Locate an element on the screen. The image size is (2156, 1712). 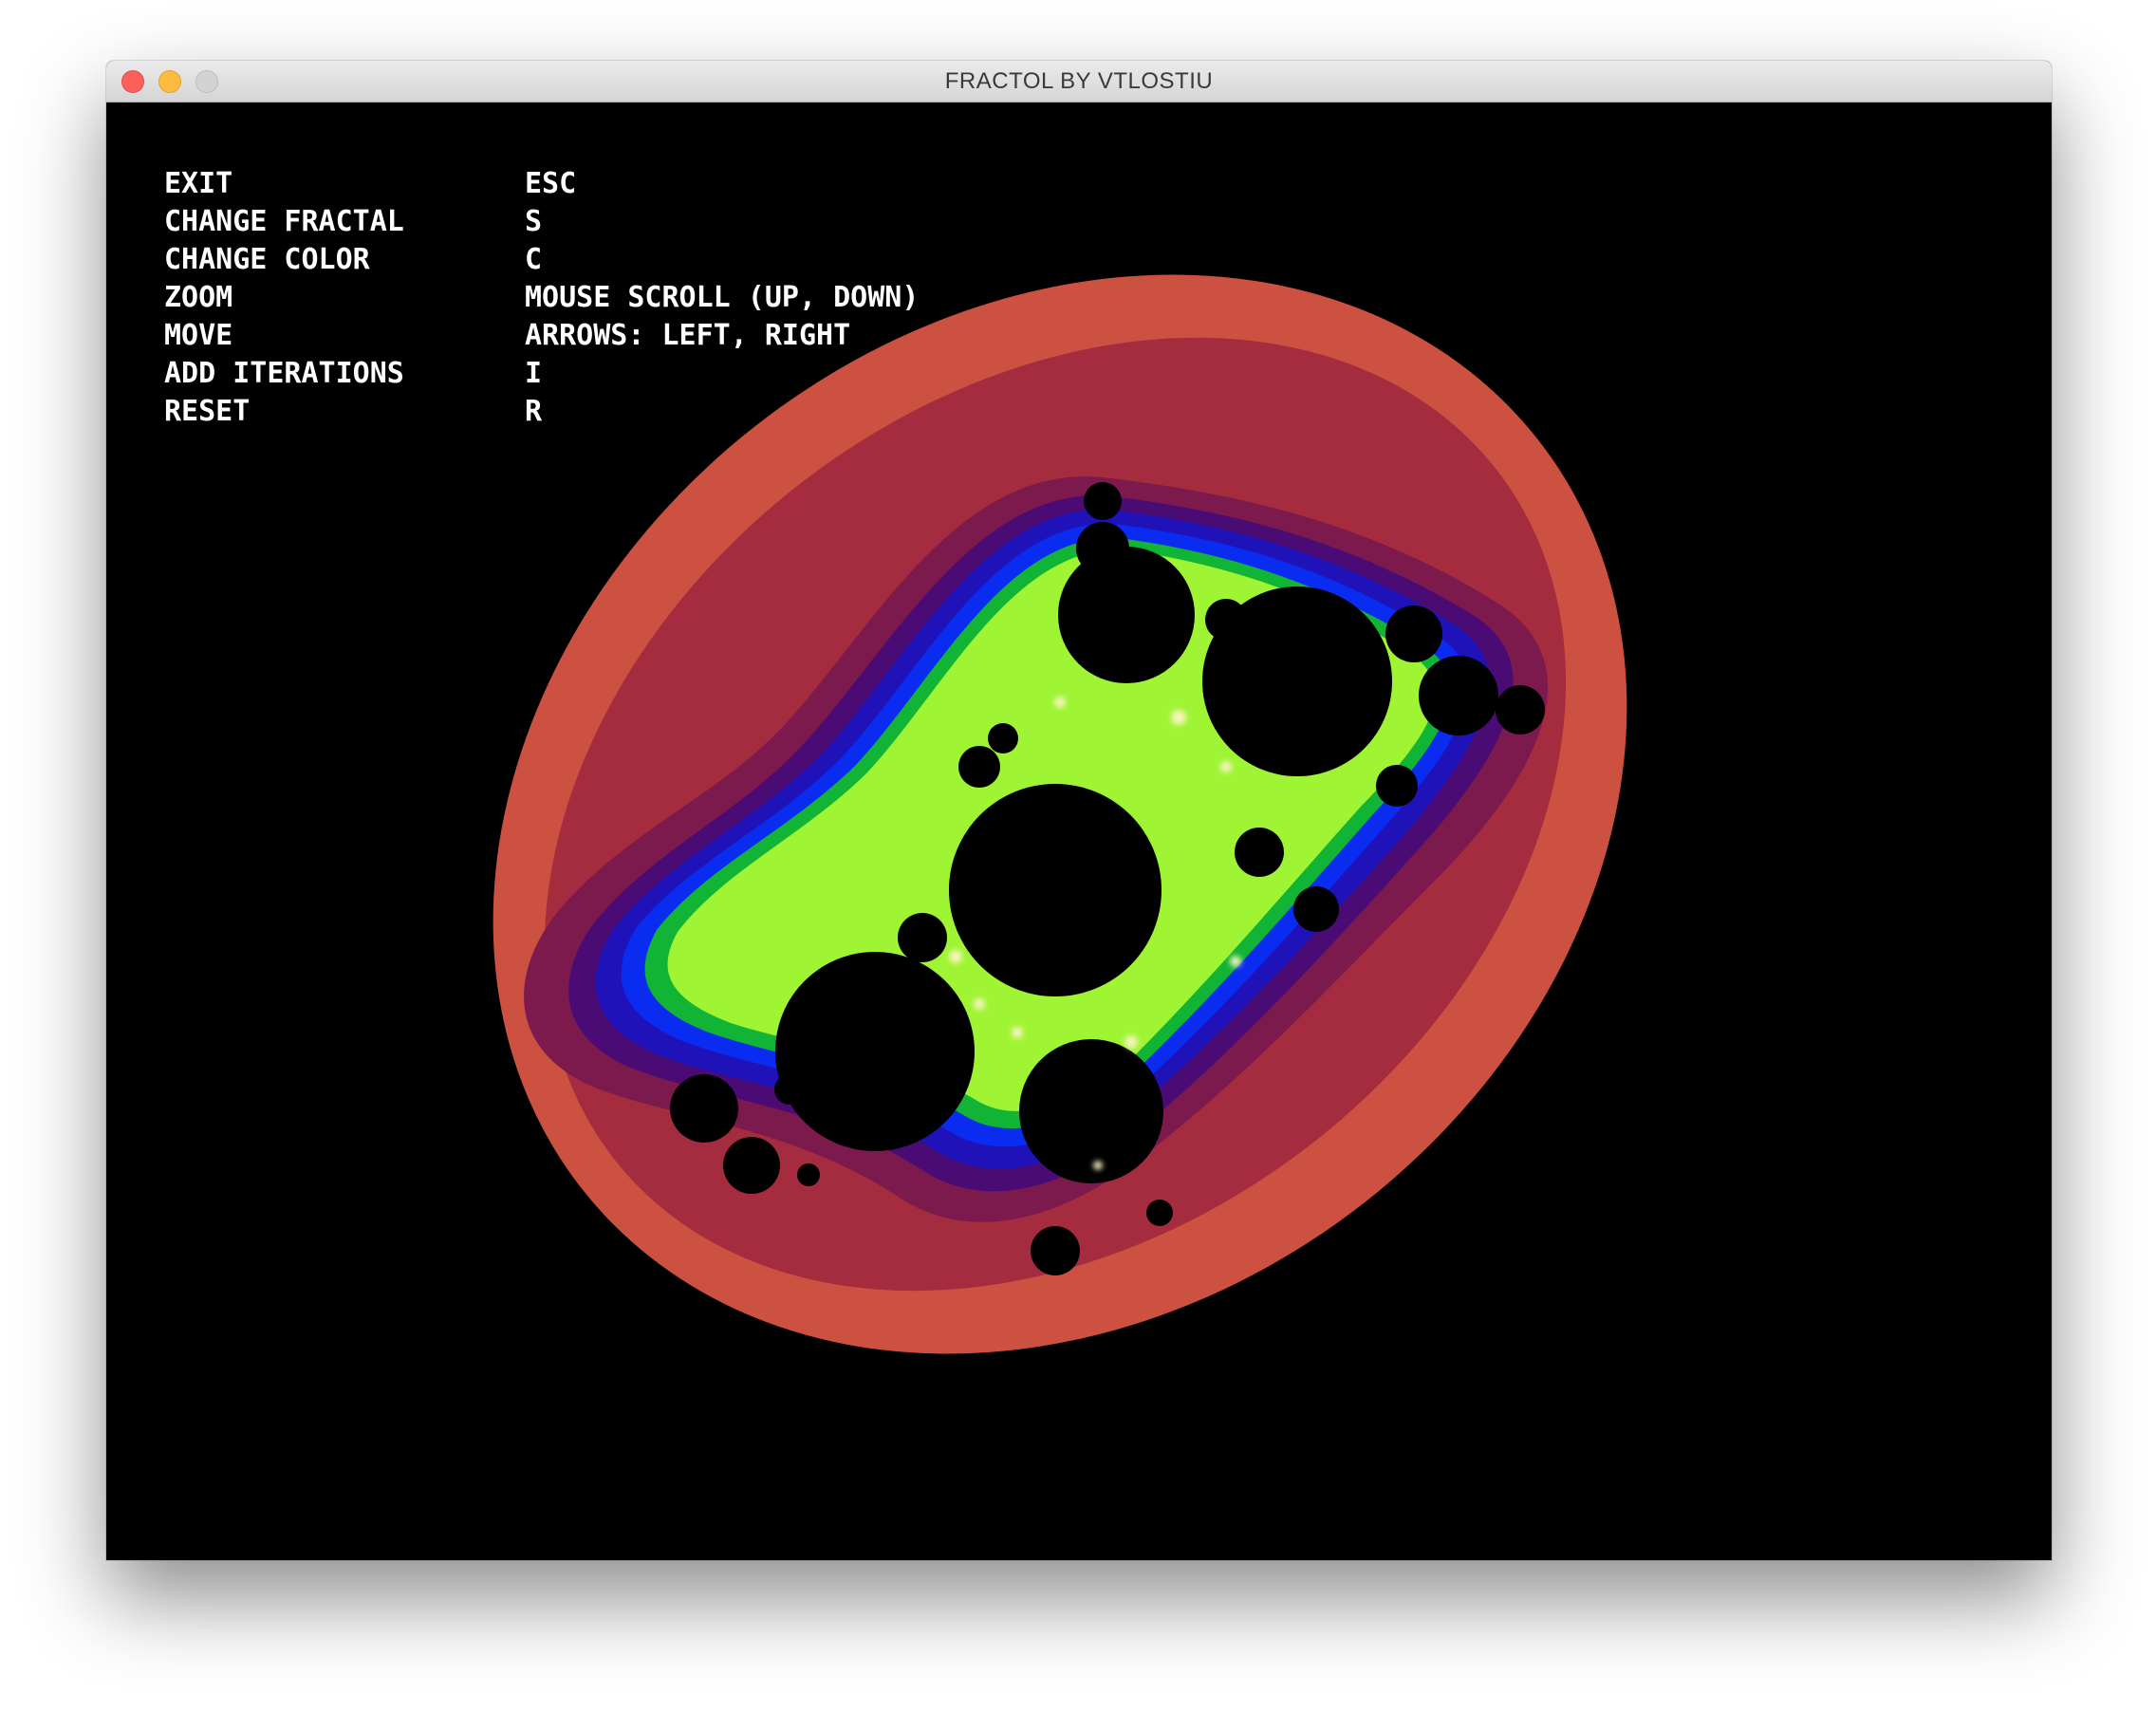
help-row-add-iterations: ADD ITERATIONS I is located at coordinates (541, 374).